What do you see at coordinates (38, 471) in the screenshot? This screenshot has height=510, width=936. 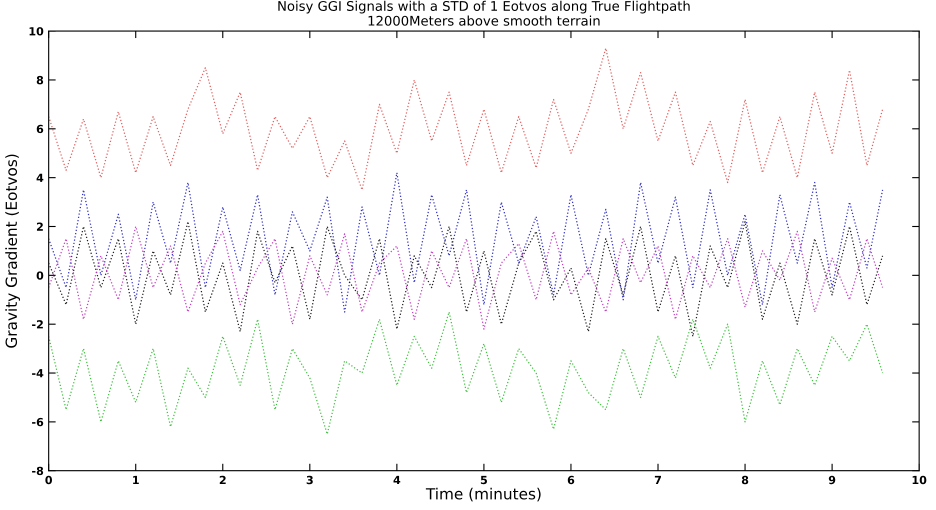 I see `y-tick-label: -8` at bounding box center [38, 471].